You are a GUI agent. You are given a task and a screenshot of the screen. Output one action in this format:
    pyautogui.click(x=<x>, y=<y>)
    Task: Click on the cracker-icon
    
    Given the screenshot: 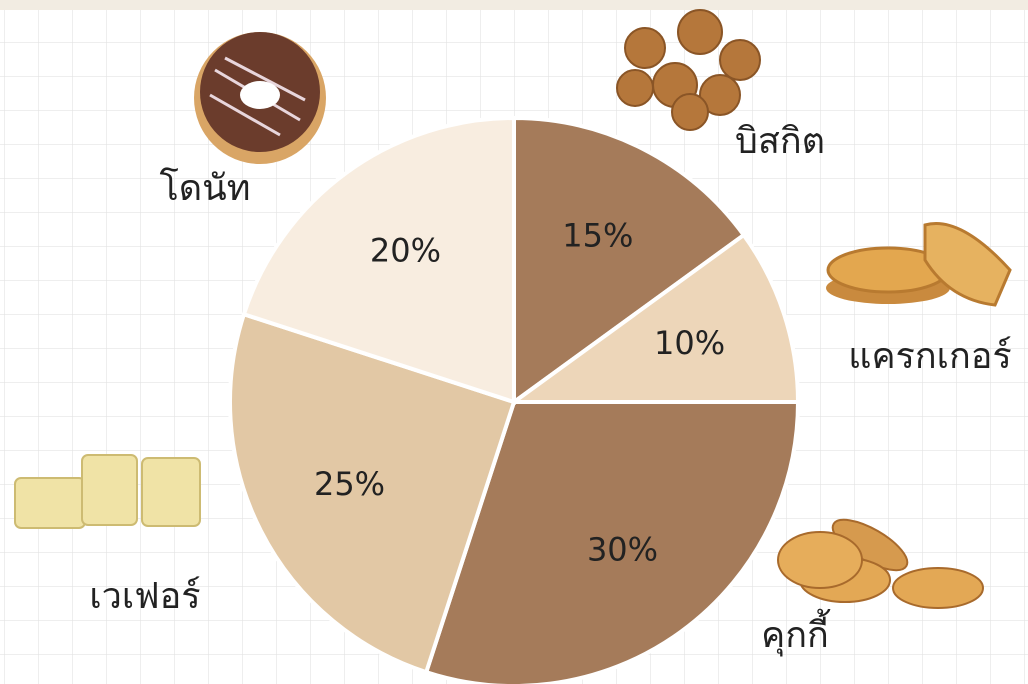 What is the action you would take?
    pyautogui.click(x=919, y=264)
    